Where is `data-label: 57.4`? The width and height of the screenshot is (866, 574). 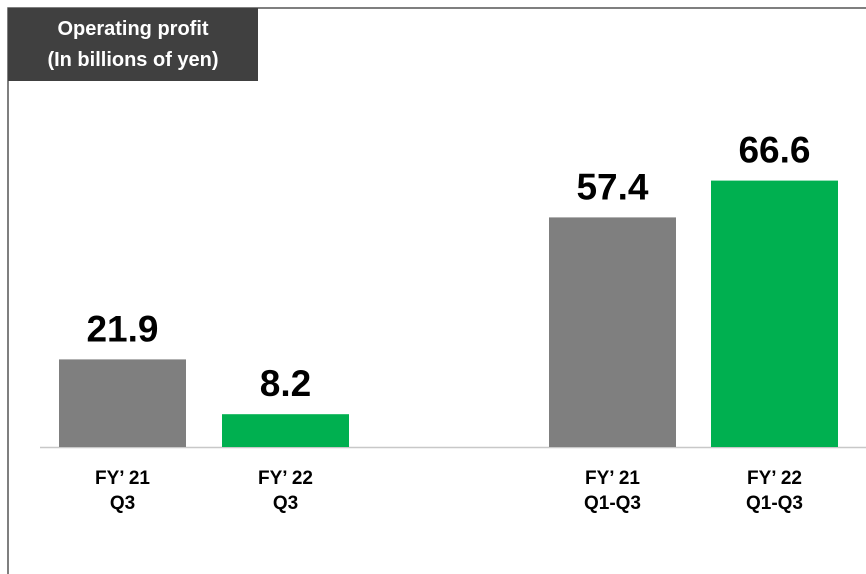 data-label: 57.4 is located at coordinates (612, 186).